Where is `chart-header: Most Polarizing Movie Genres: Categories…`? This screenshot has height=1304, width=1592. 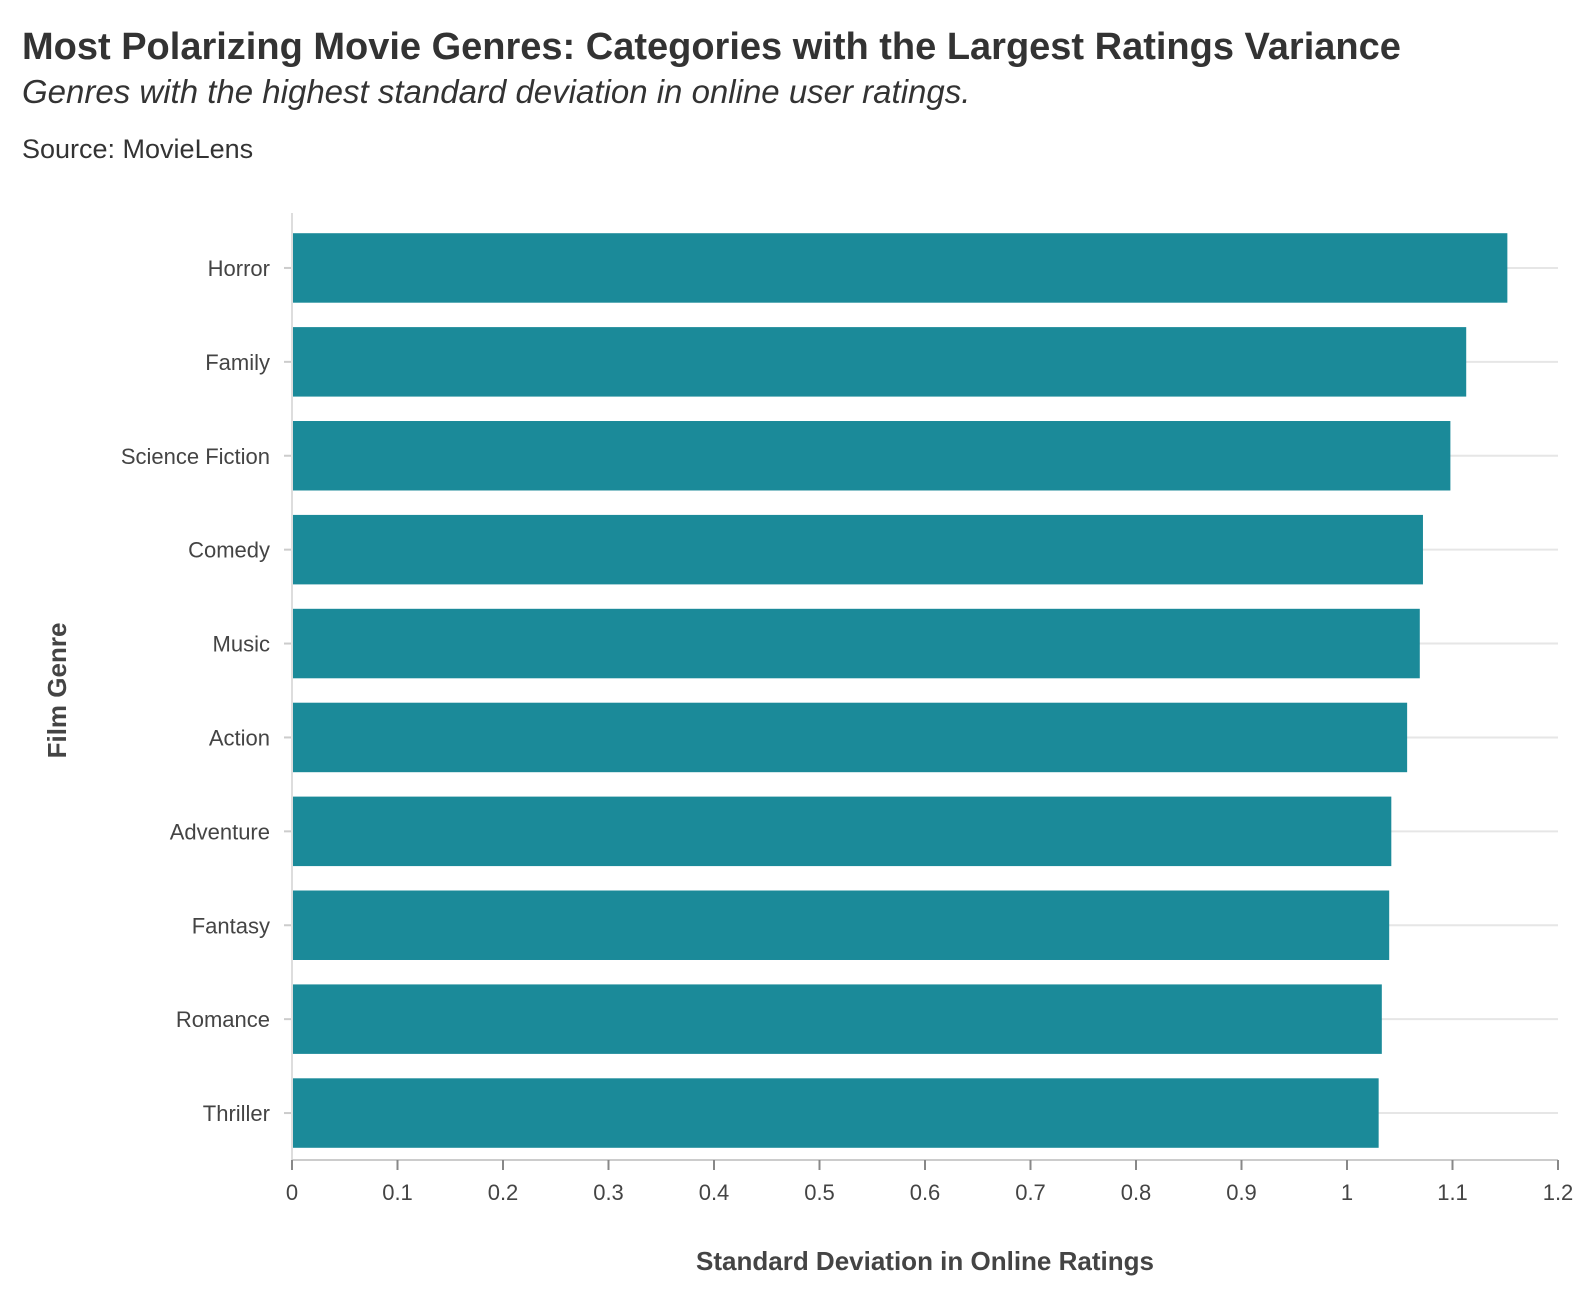 chart-header: Most Polarizing Movie Genres: Categories… is located at coordinates (792, 95).